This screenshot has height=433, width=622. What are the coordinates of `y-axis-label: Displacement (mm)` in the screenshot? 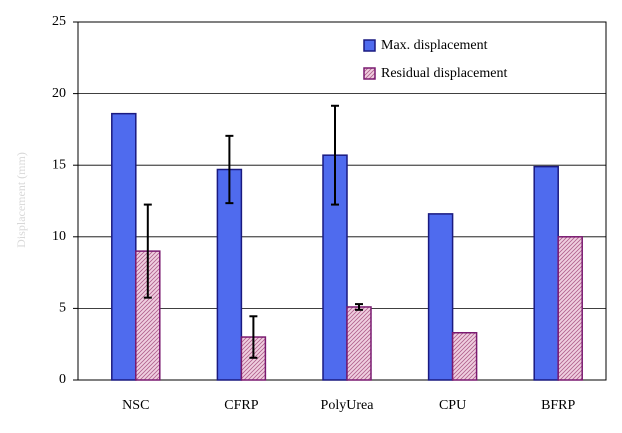 It's located at (21, 200).